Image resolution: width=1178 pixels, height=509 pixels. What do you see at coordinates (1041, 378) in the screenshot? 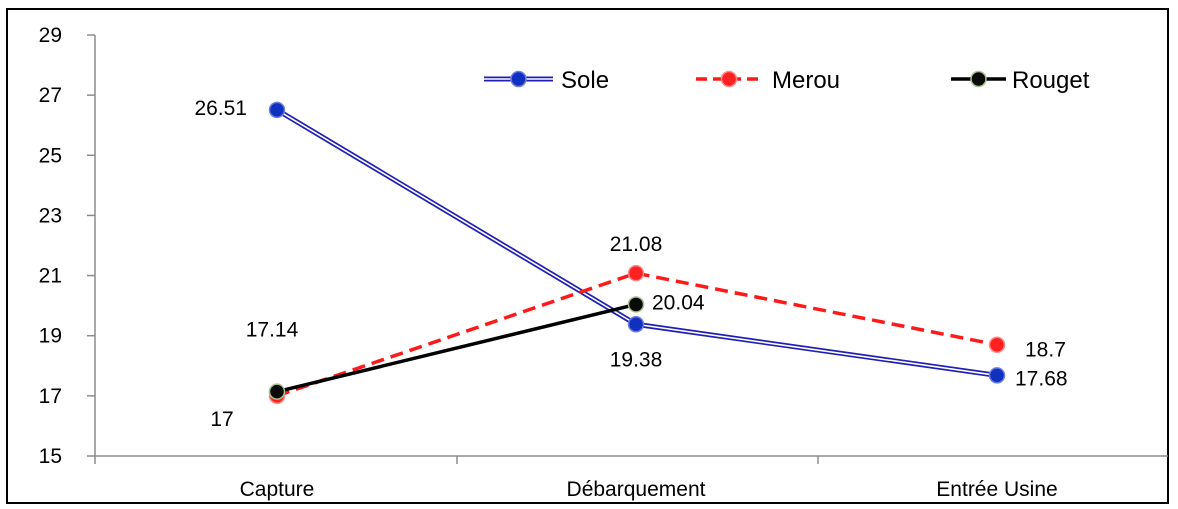
I see `data-label-sole: 17.68` at bounding box center [1041, 378].